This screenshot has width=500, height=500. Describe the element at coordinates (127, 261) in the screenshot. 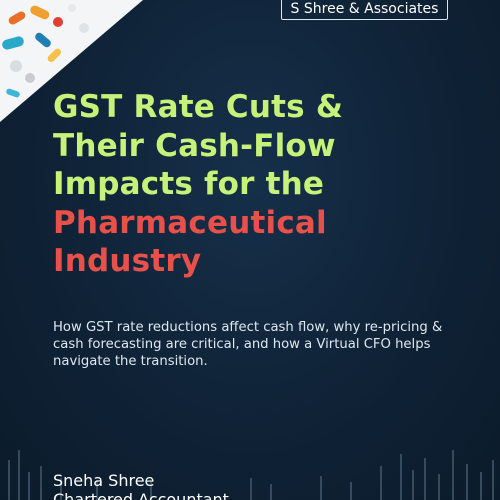

I see `title-line-highlight: Industry` at that location.